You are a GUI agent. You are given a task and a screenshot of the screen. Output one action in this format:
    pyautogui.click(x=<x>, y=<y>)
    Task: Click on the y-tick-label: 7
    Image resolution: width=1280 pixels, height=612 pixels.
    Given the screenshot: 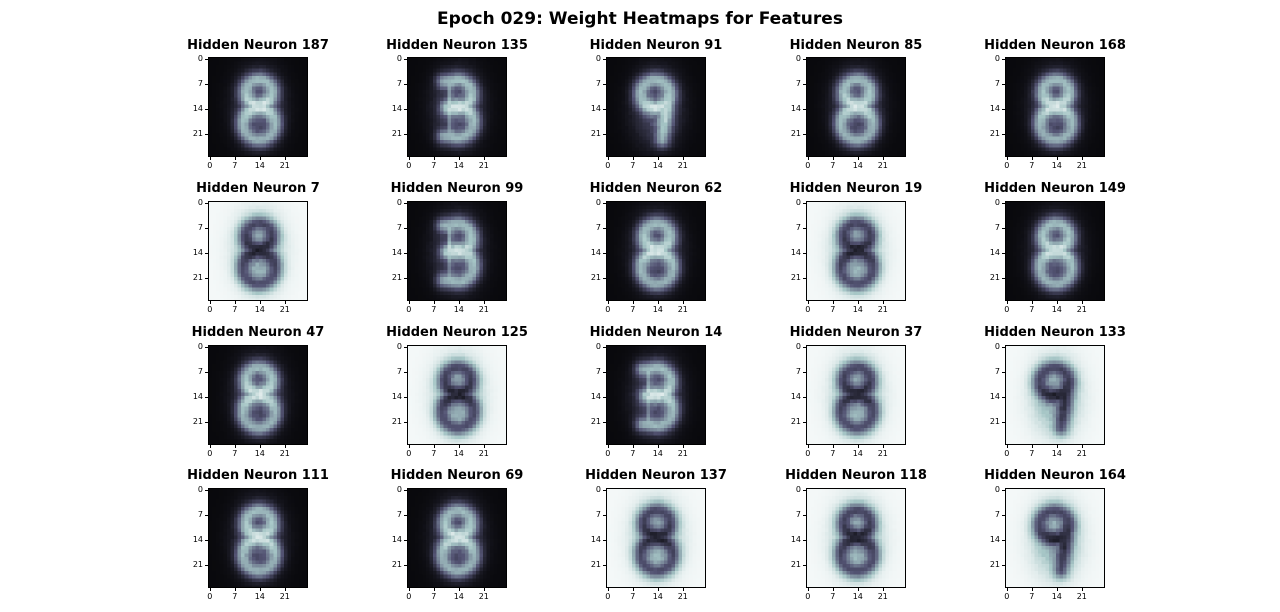 What is the action you would take?
    pyautogui.click(x=798, y=83)
    